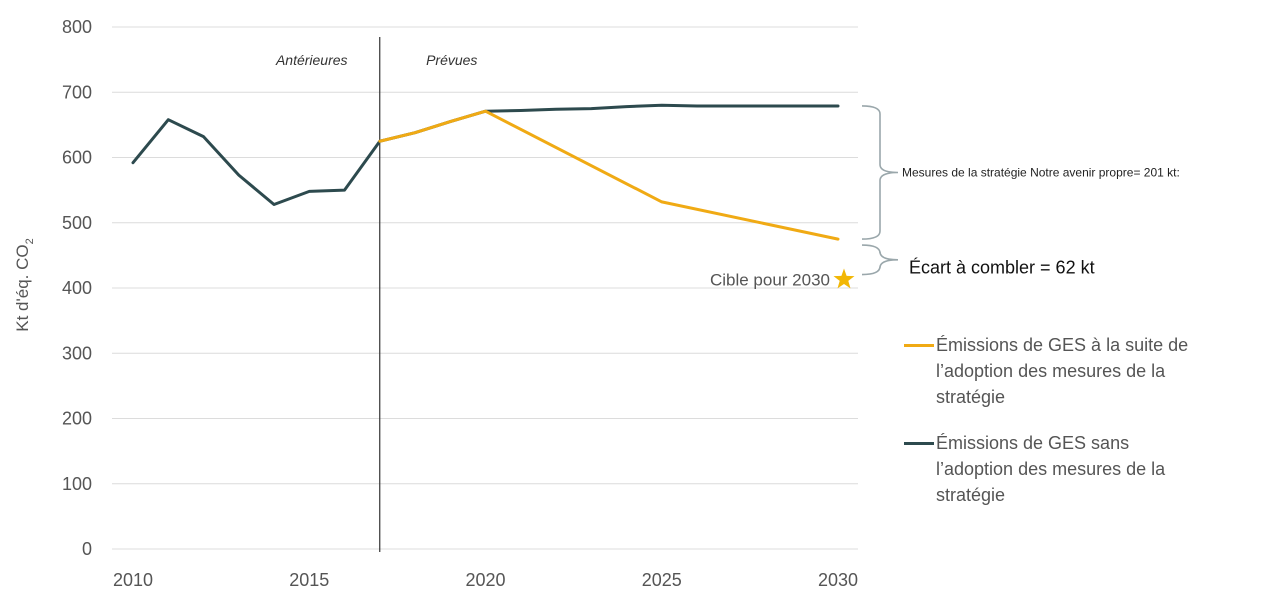 This screenshot has height=590, width=1271. I want to click on gap-brace, so click(880, 260).